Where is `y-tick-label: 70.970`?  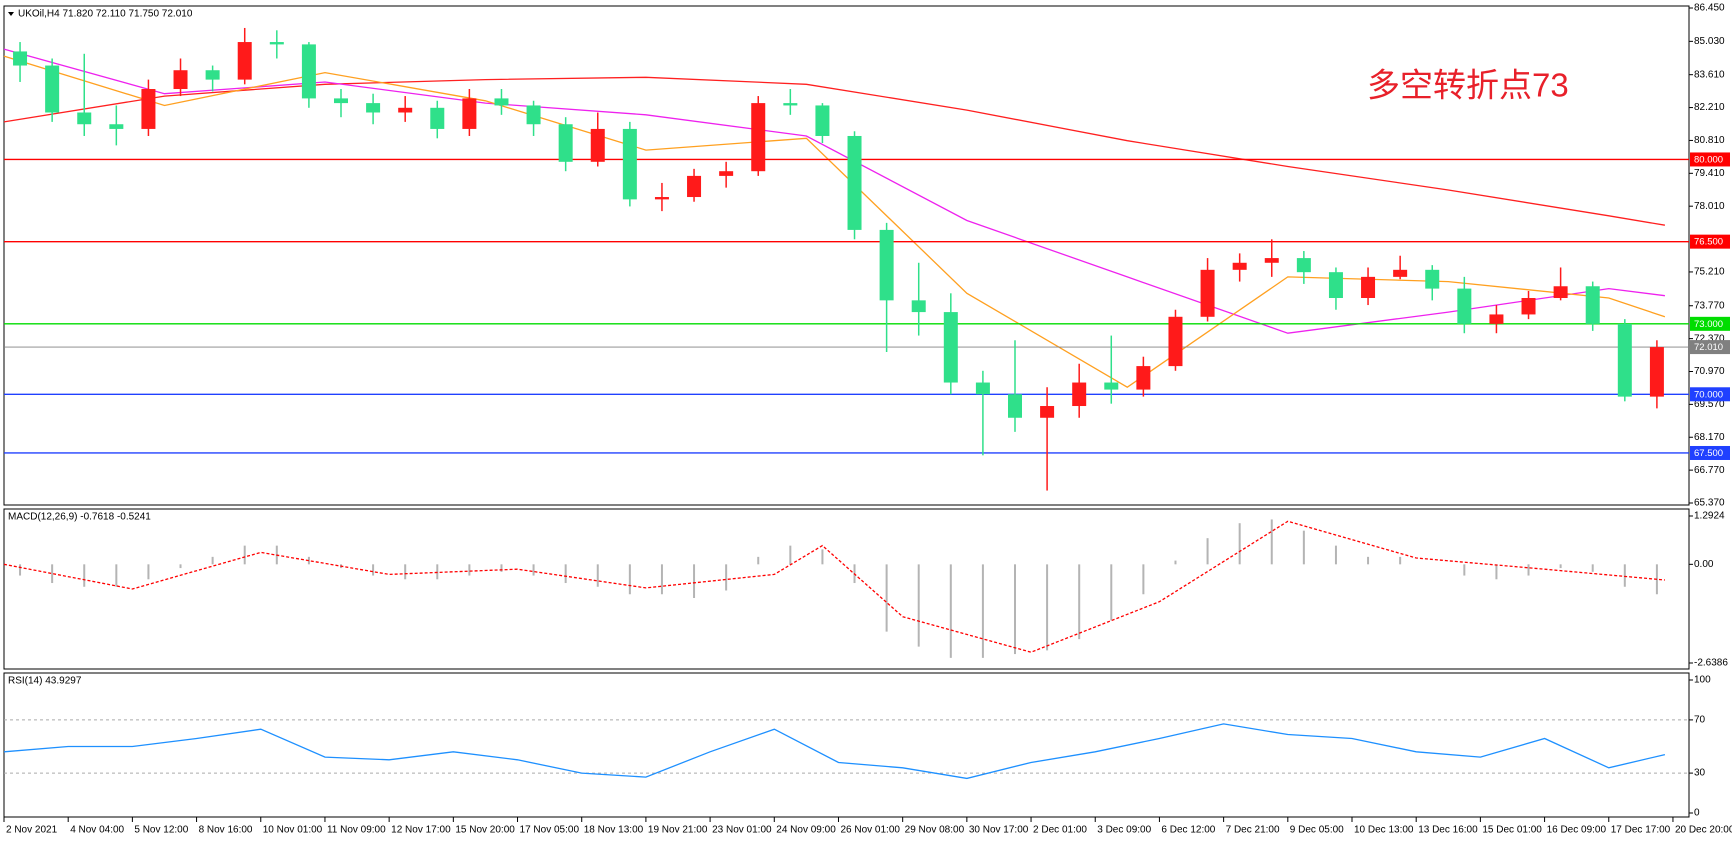
y-tick-label: 70.970 is located at coordinates (1709, 371).